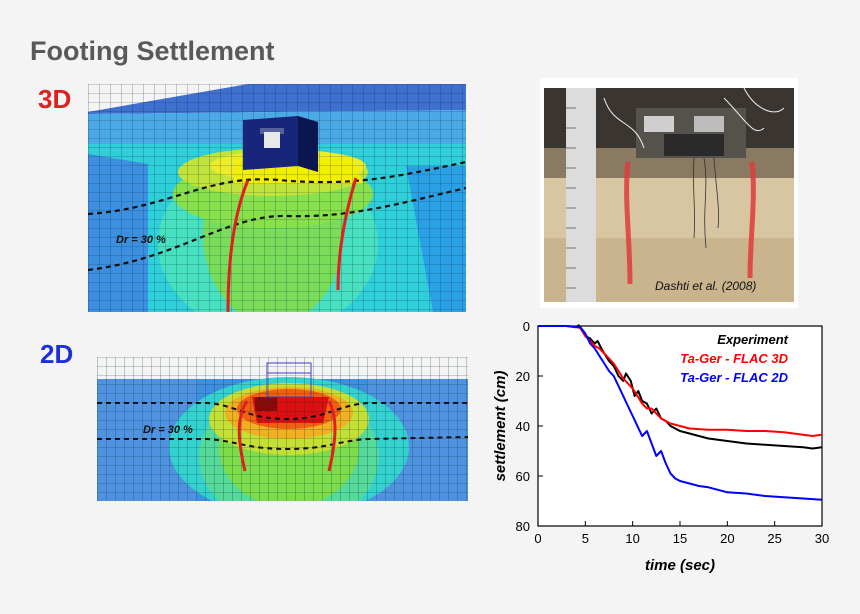 This screenshot has height=614, width=860. I want to click on y-tick-label: 40, so click(523, 426).